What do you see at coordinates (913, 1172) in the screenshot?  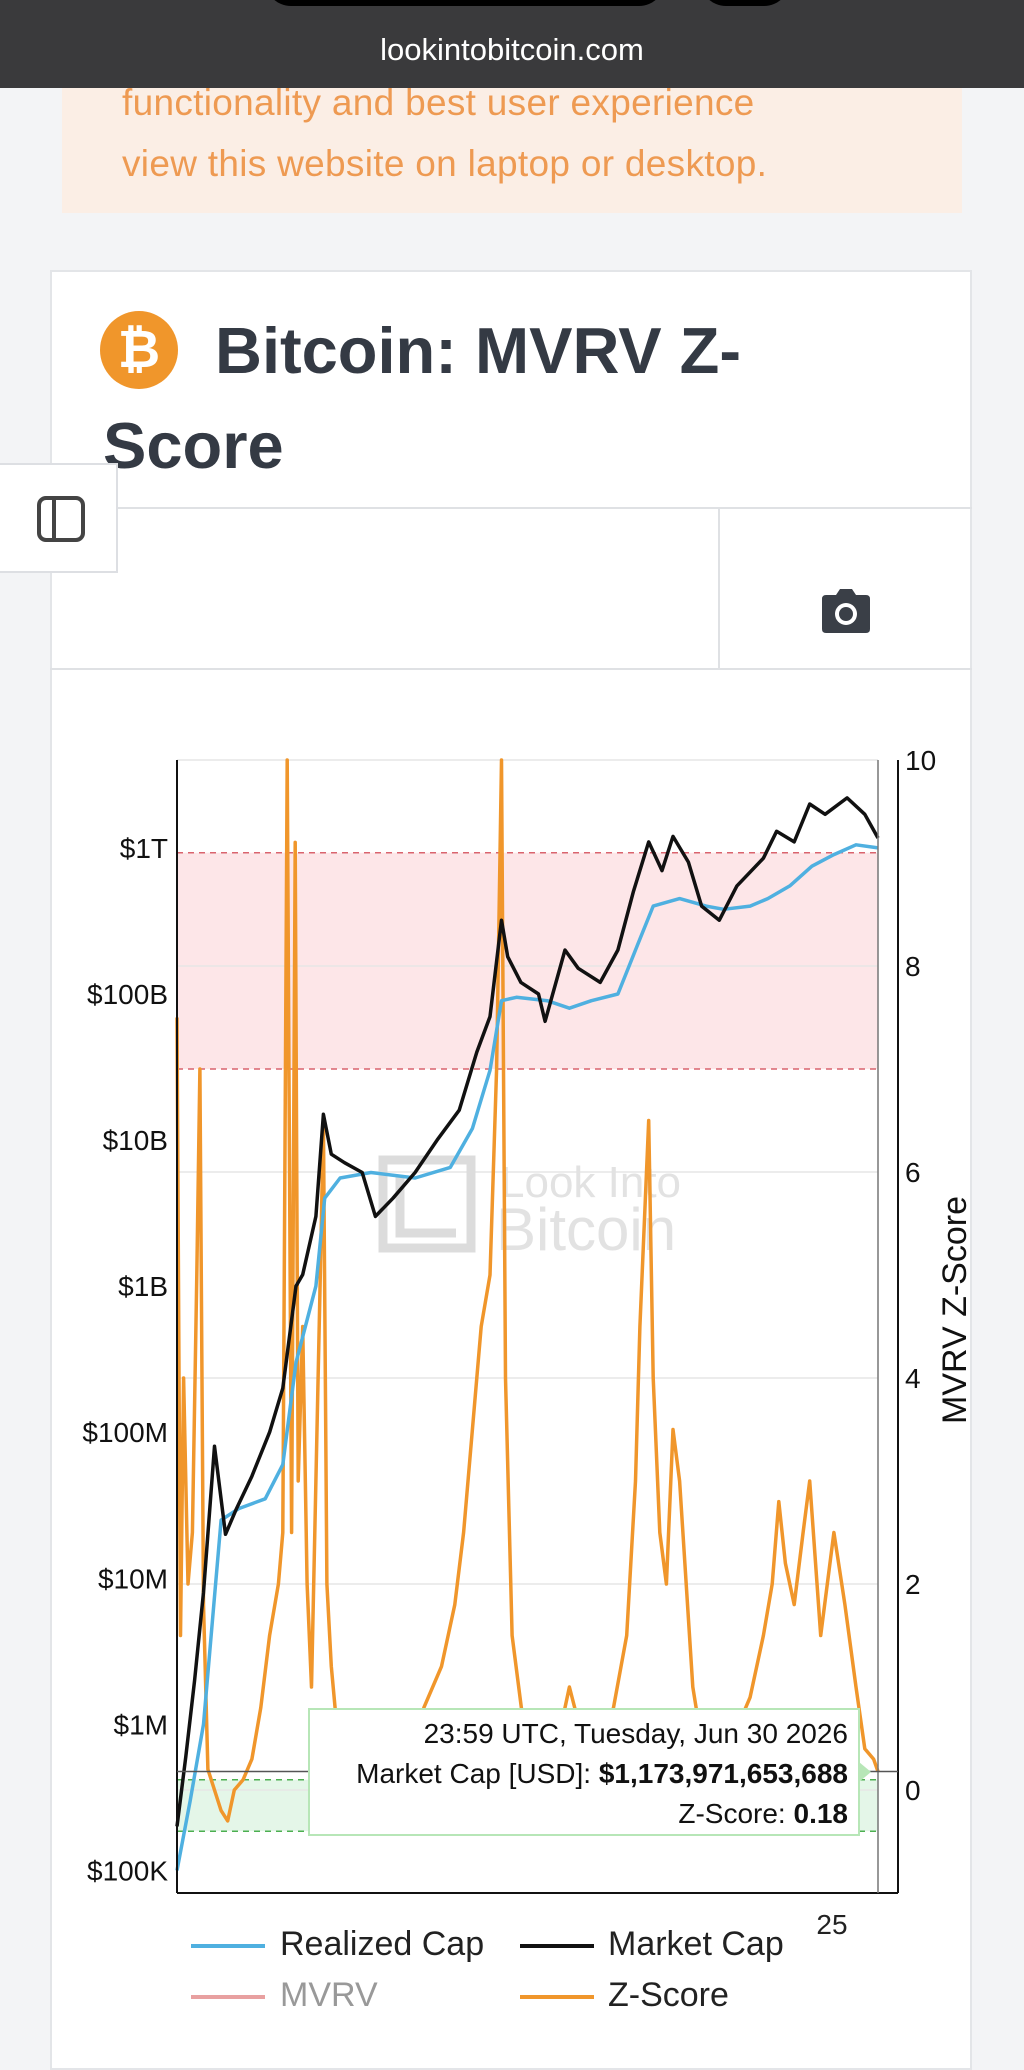 I see `y-right-tick-label: 6` at bounding box center [913, 1172].